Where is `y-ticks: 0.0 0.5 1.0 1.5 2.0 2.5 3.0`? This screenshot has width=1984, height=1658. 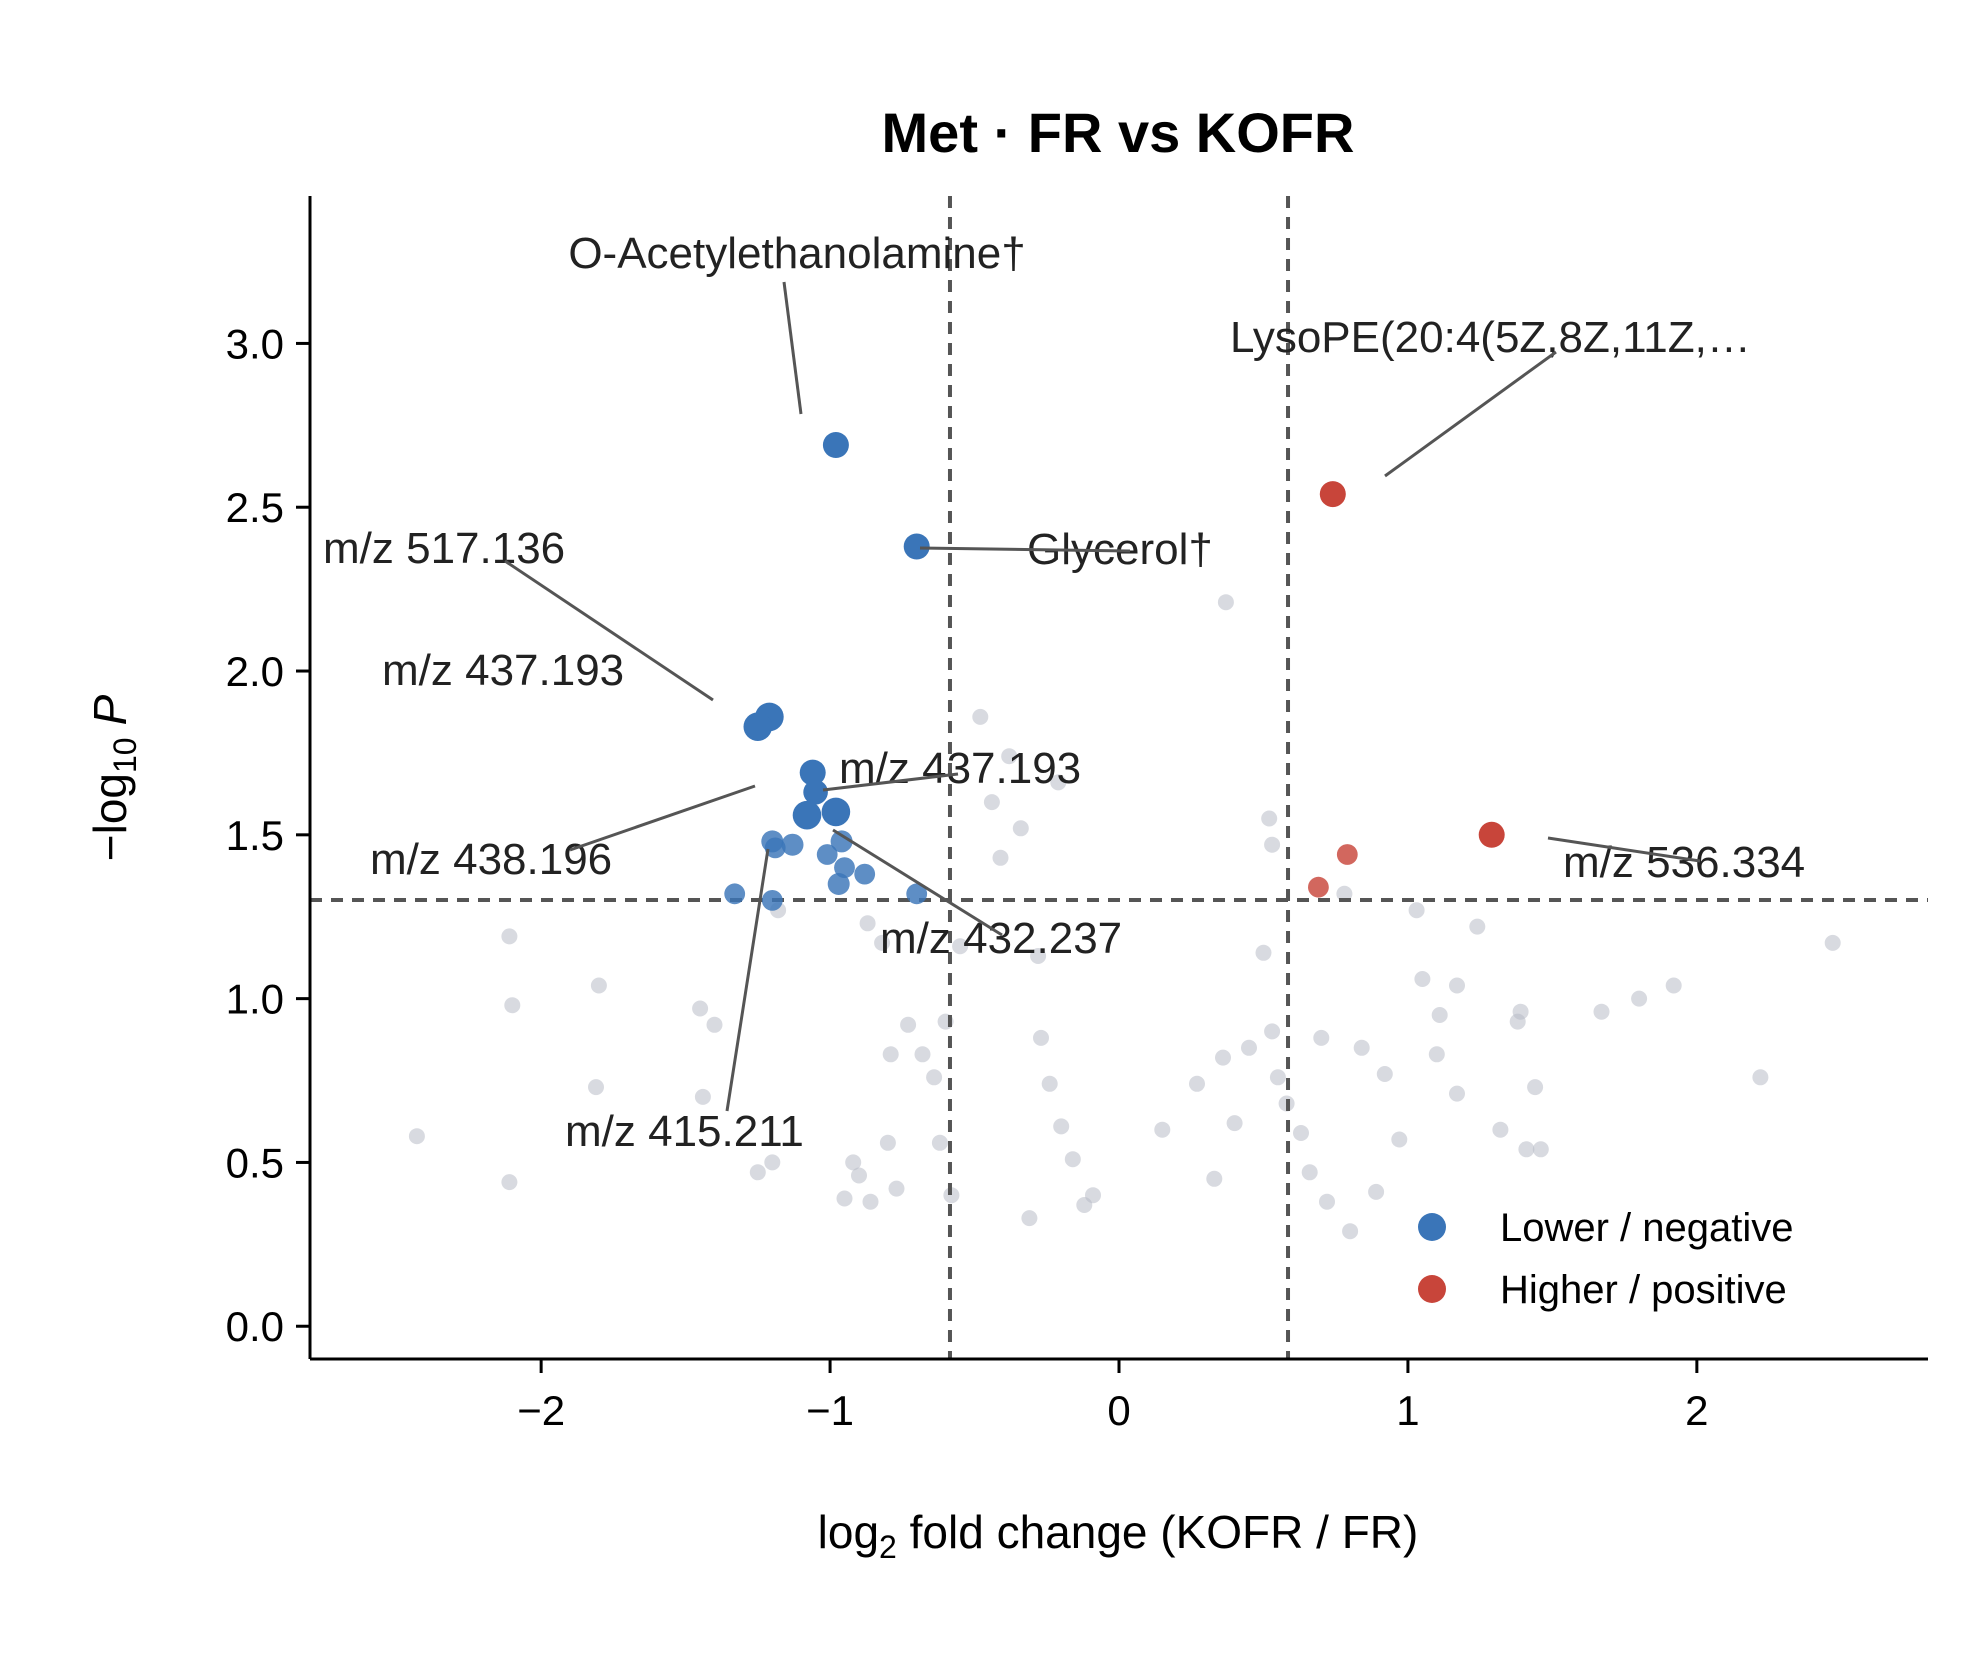
y-ticks: 0.0 0.5 1.0 1.5 2.0 2.5 3.0 is located at coordinates (268, 835).